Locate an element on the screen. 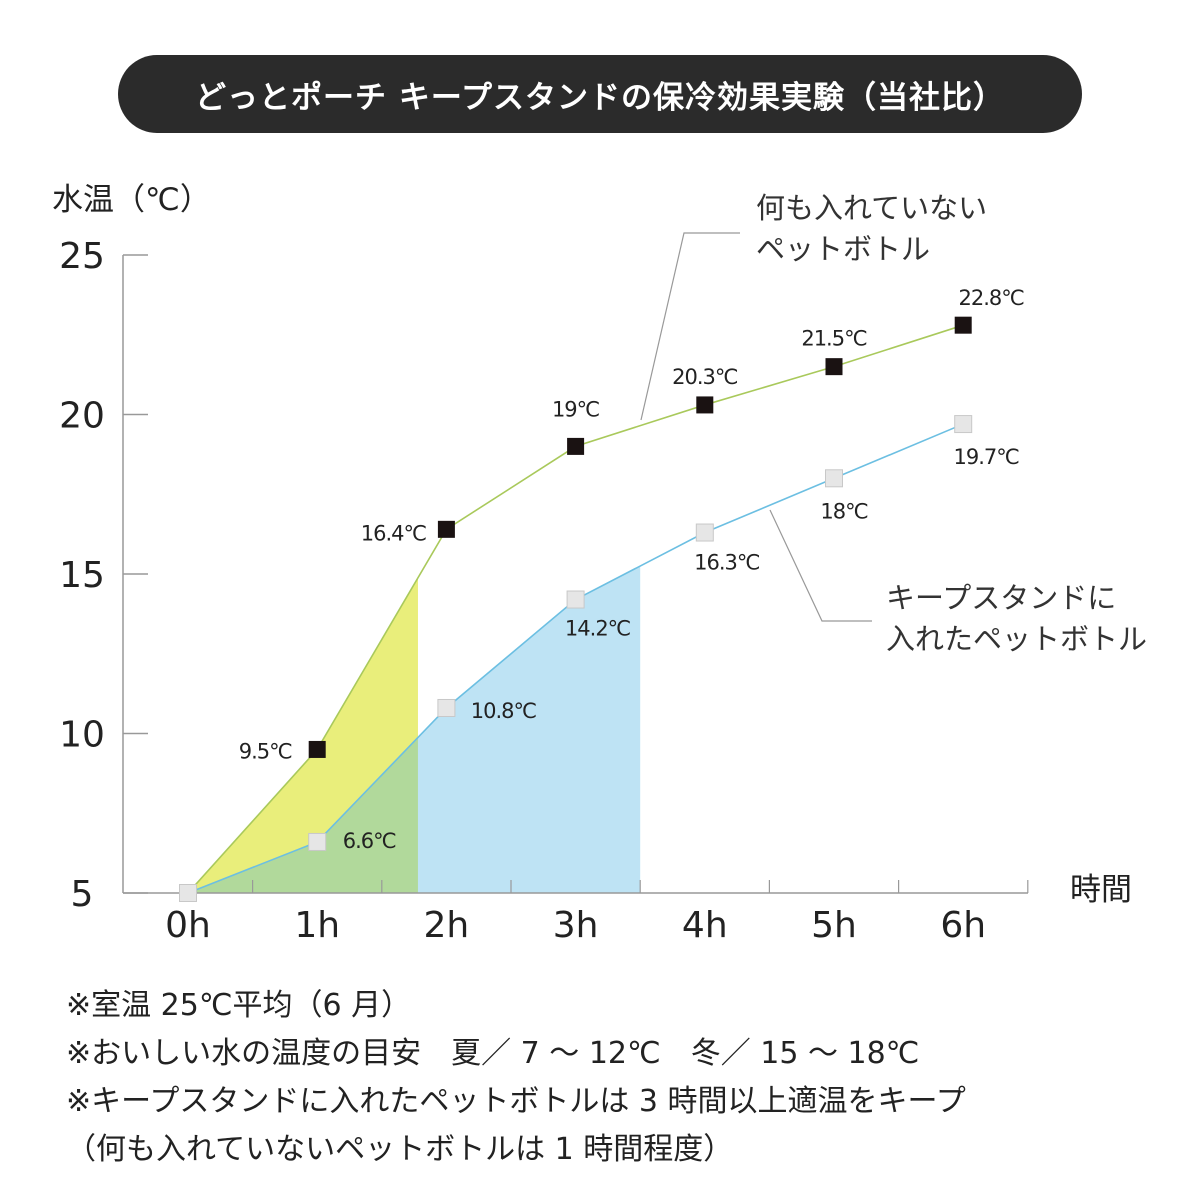 Image resolution: width=1200 pixels, height=1200 pixels. series-label-2: キープスタンドに is located at coordinates (1001, 598).